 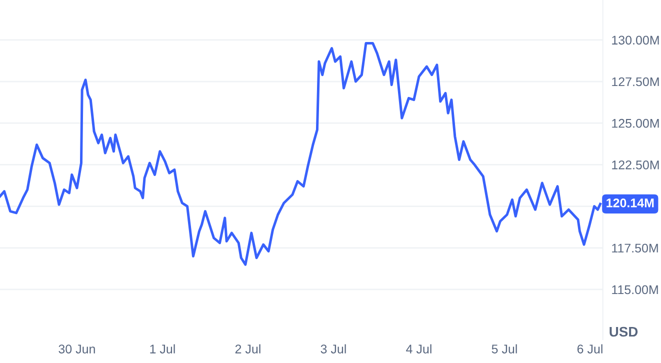 I want to click on x-tick-label: 3 Jul, so click(x=333, y=349).